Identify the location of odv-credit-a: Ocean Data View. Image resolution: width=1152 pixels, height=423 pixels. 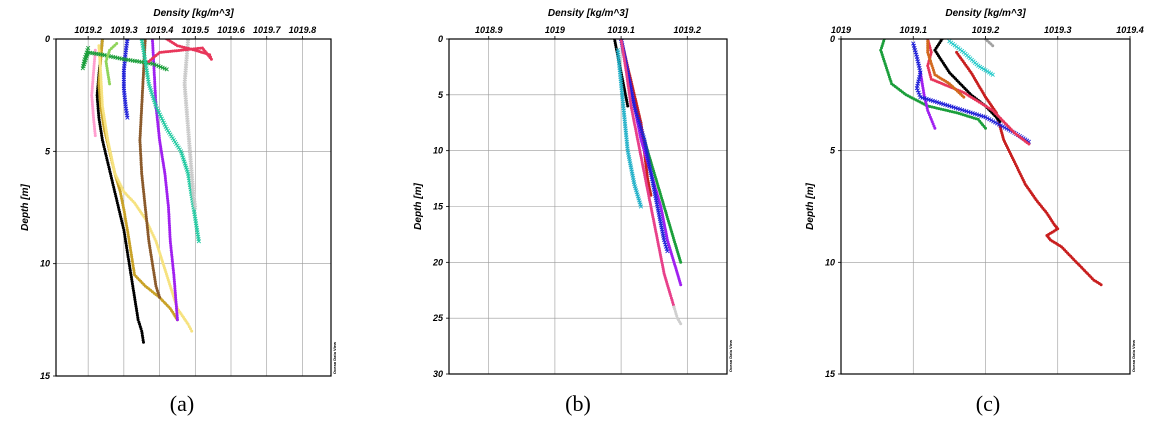
(334, 357).